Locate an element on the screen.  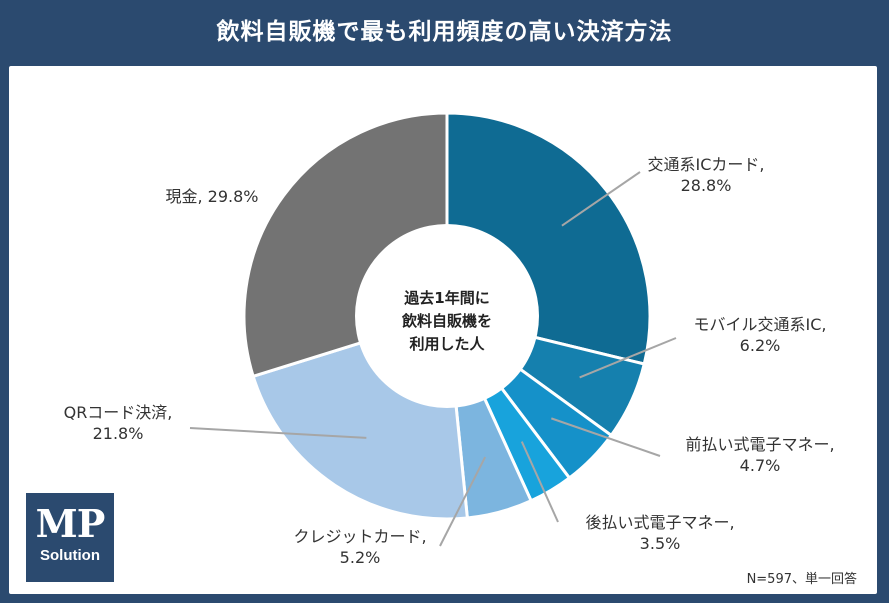
slice-value-label: 5.2% is located at coordinates (360, 557).